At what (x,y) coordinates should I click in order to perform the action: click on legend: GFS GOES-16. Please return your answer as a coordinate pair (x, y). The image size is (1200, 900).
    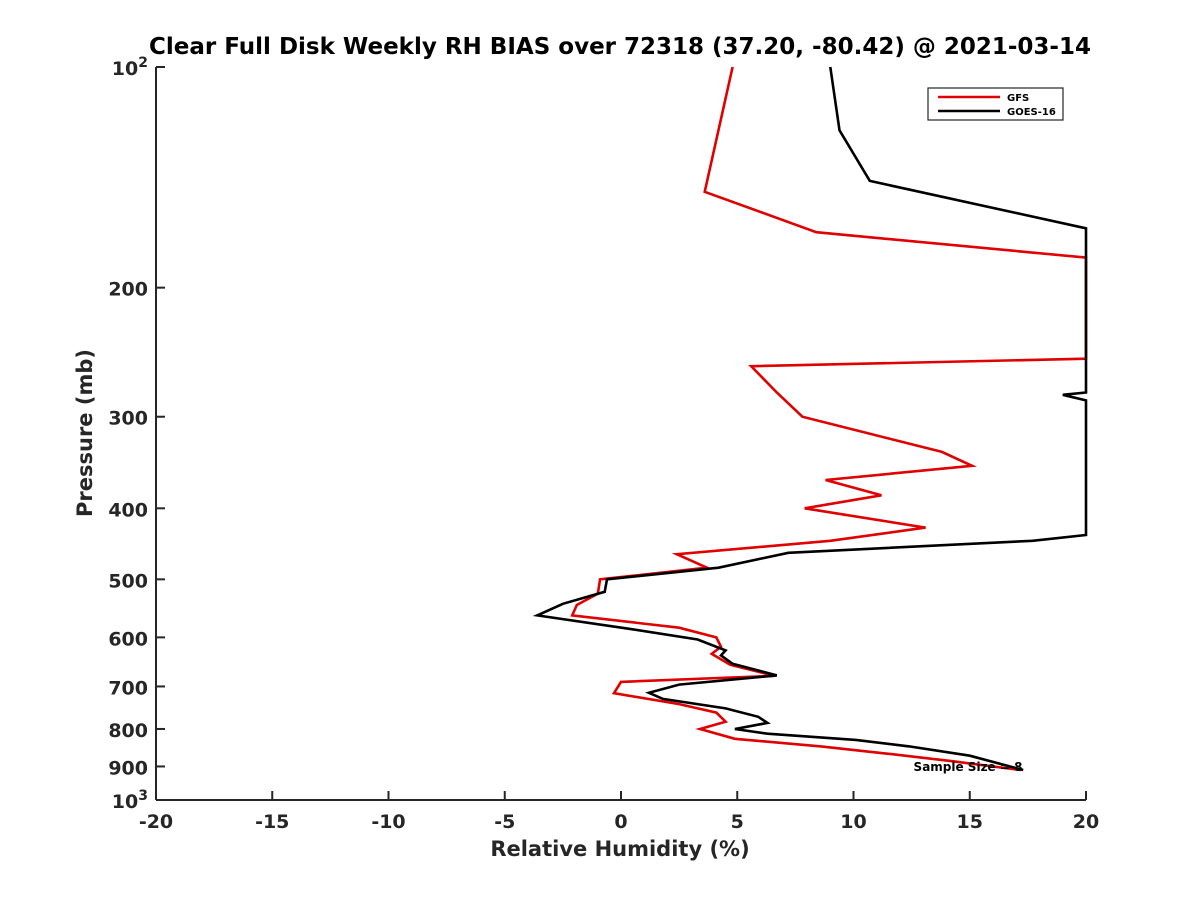
    Looking at the image, I should click on (995, 104).